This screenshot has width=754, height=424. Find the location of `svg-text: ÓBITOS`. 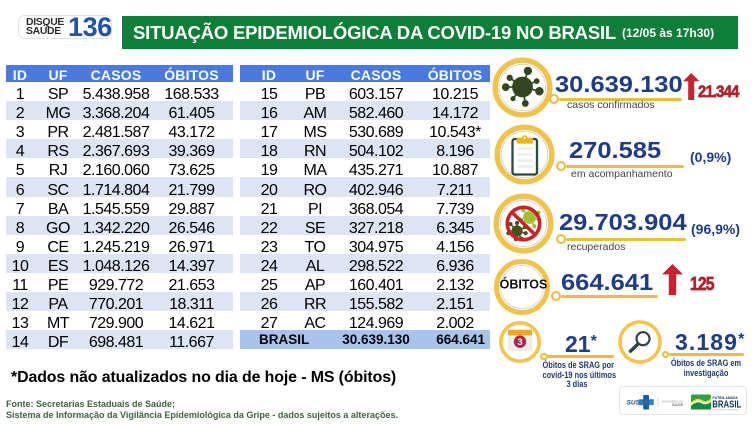

svg-text: ÓBITOS is located at coordinates (524, 284).